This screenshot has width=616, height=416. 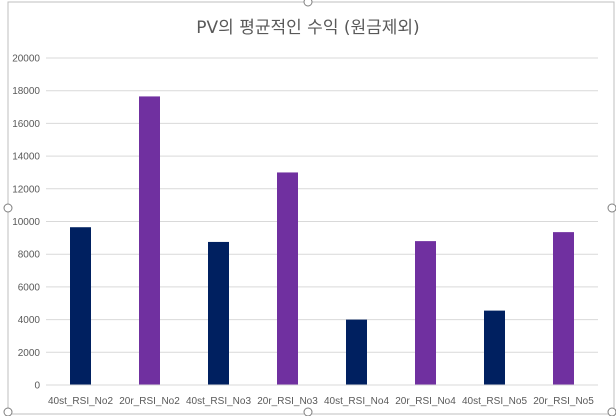 What do you see at coordinates (80, 401) in the screenshot?
I see `x-category-label: 40st_RSI_No2` at bounding box center [80, 401].